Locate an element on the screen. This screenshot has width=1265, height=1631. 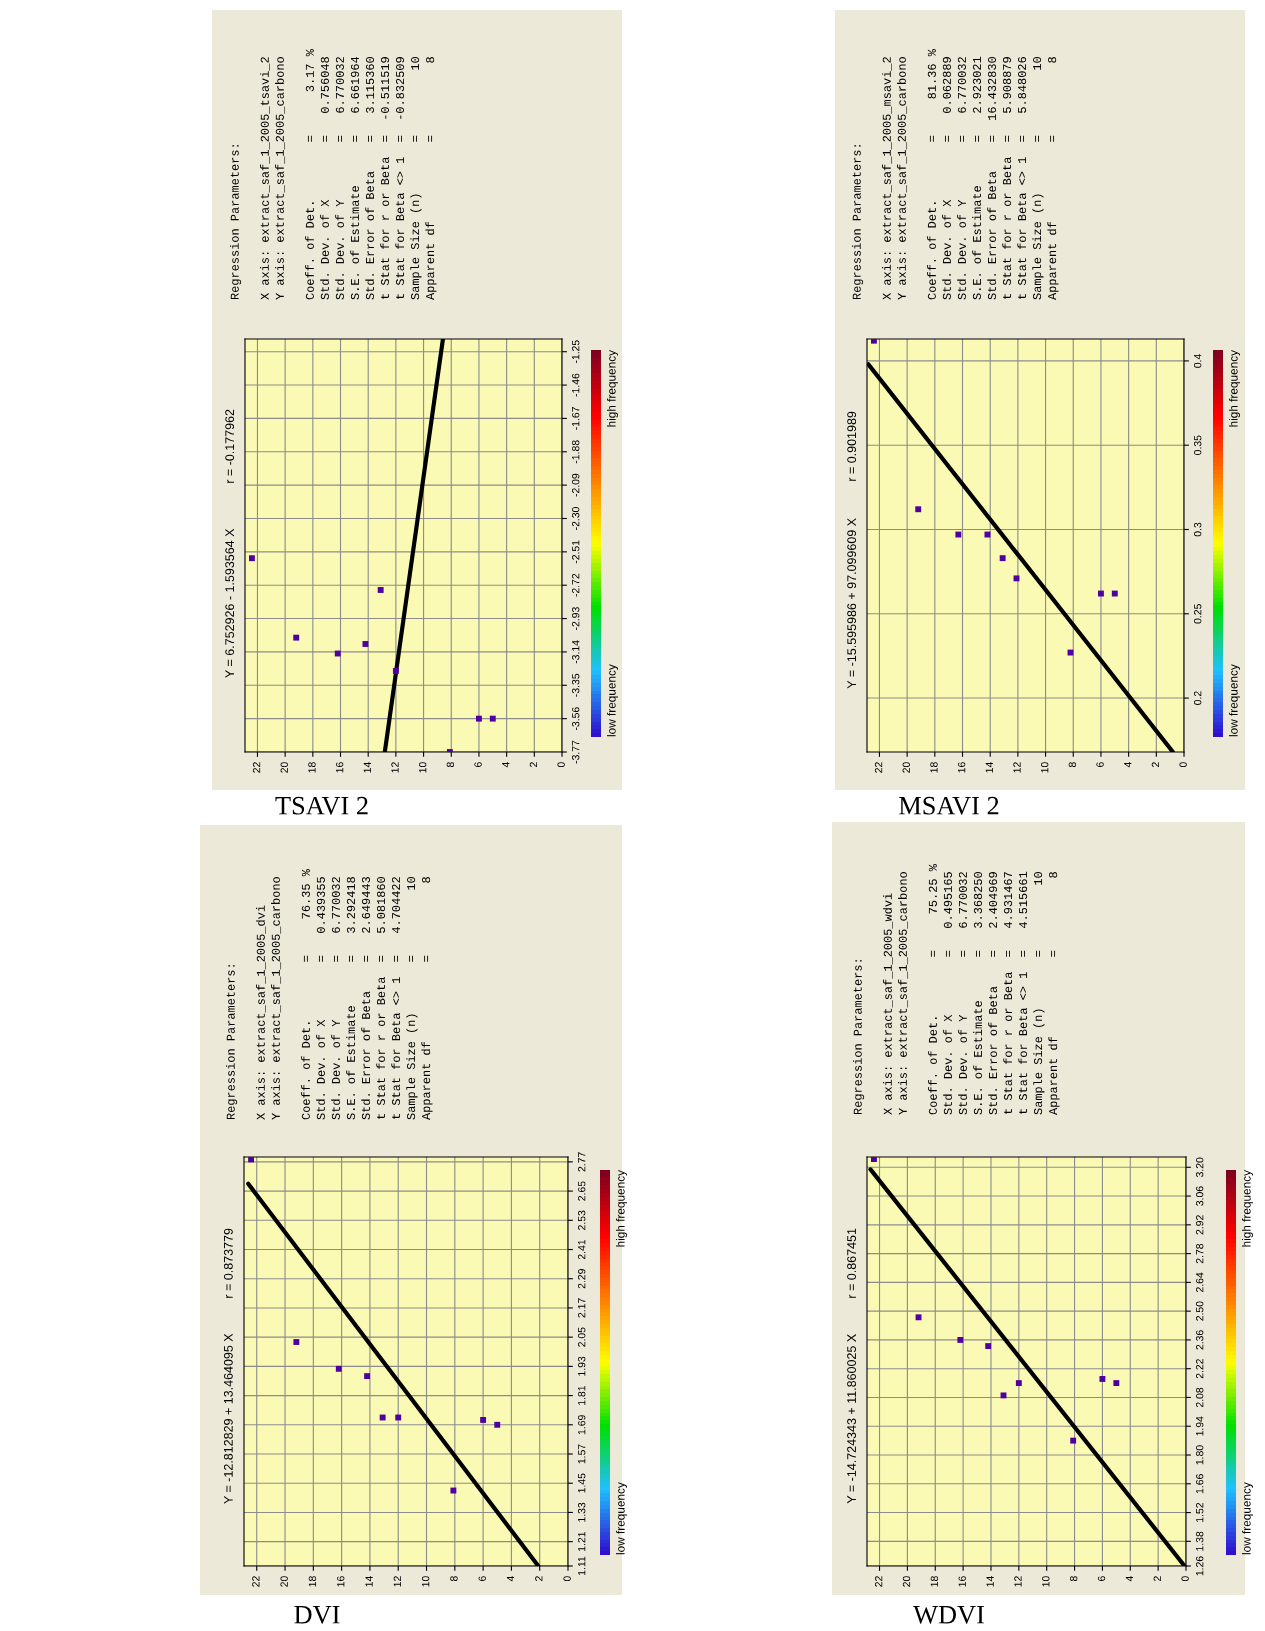
y-tick-label: -1.67 is located at coordinates (576, 418).